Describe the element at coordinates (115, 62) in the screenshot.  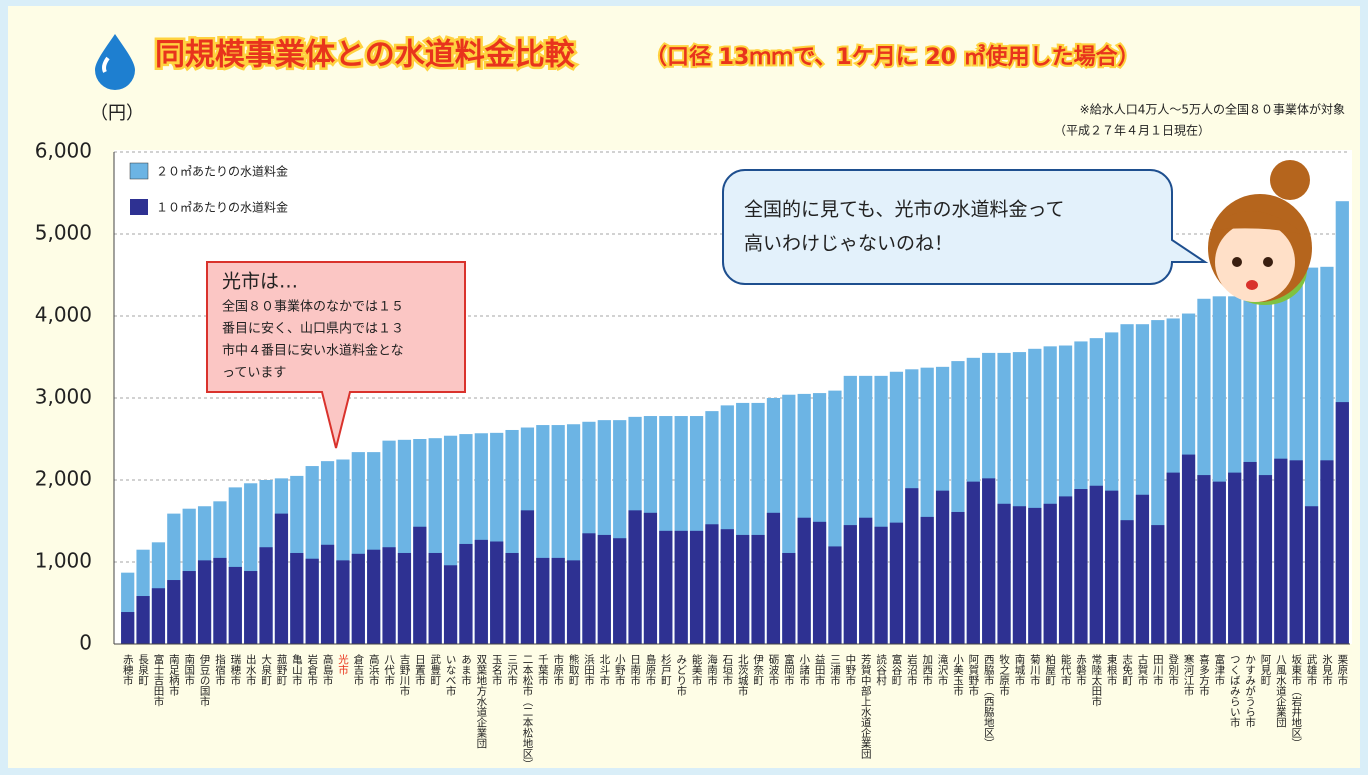
I see `drop-icon` at that location.